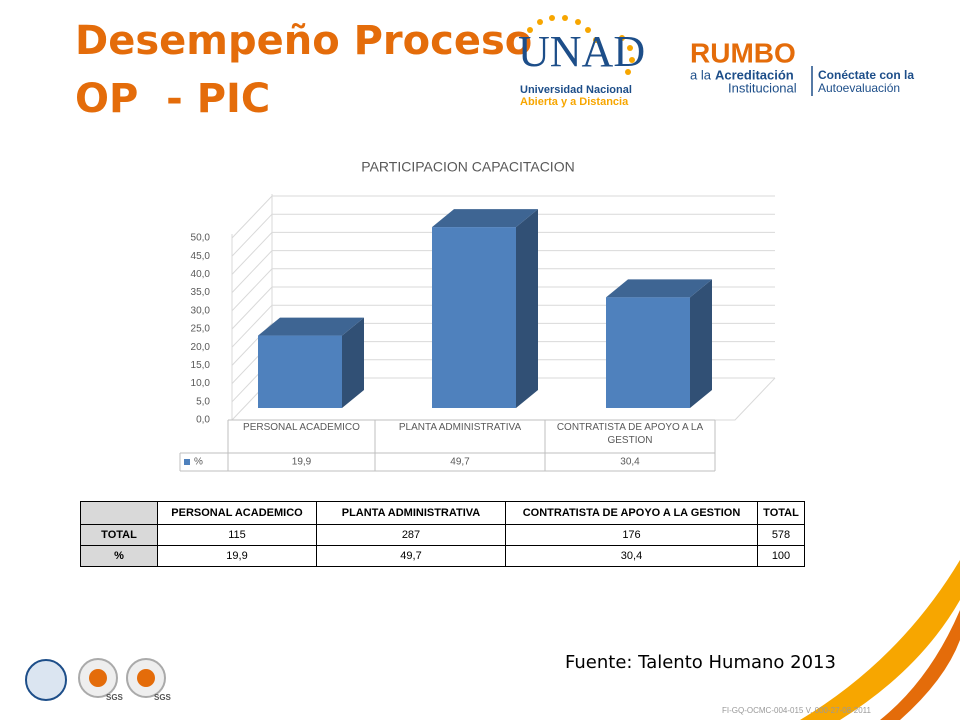 This screenshot has width=960, height=720. I want to click on y-tick-label: 50,0, so click(201, 238).